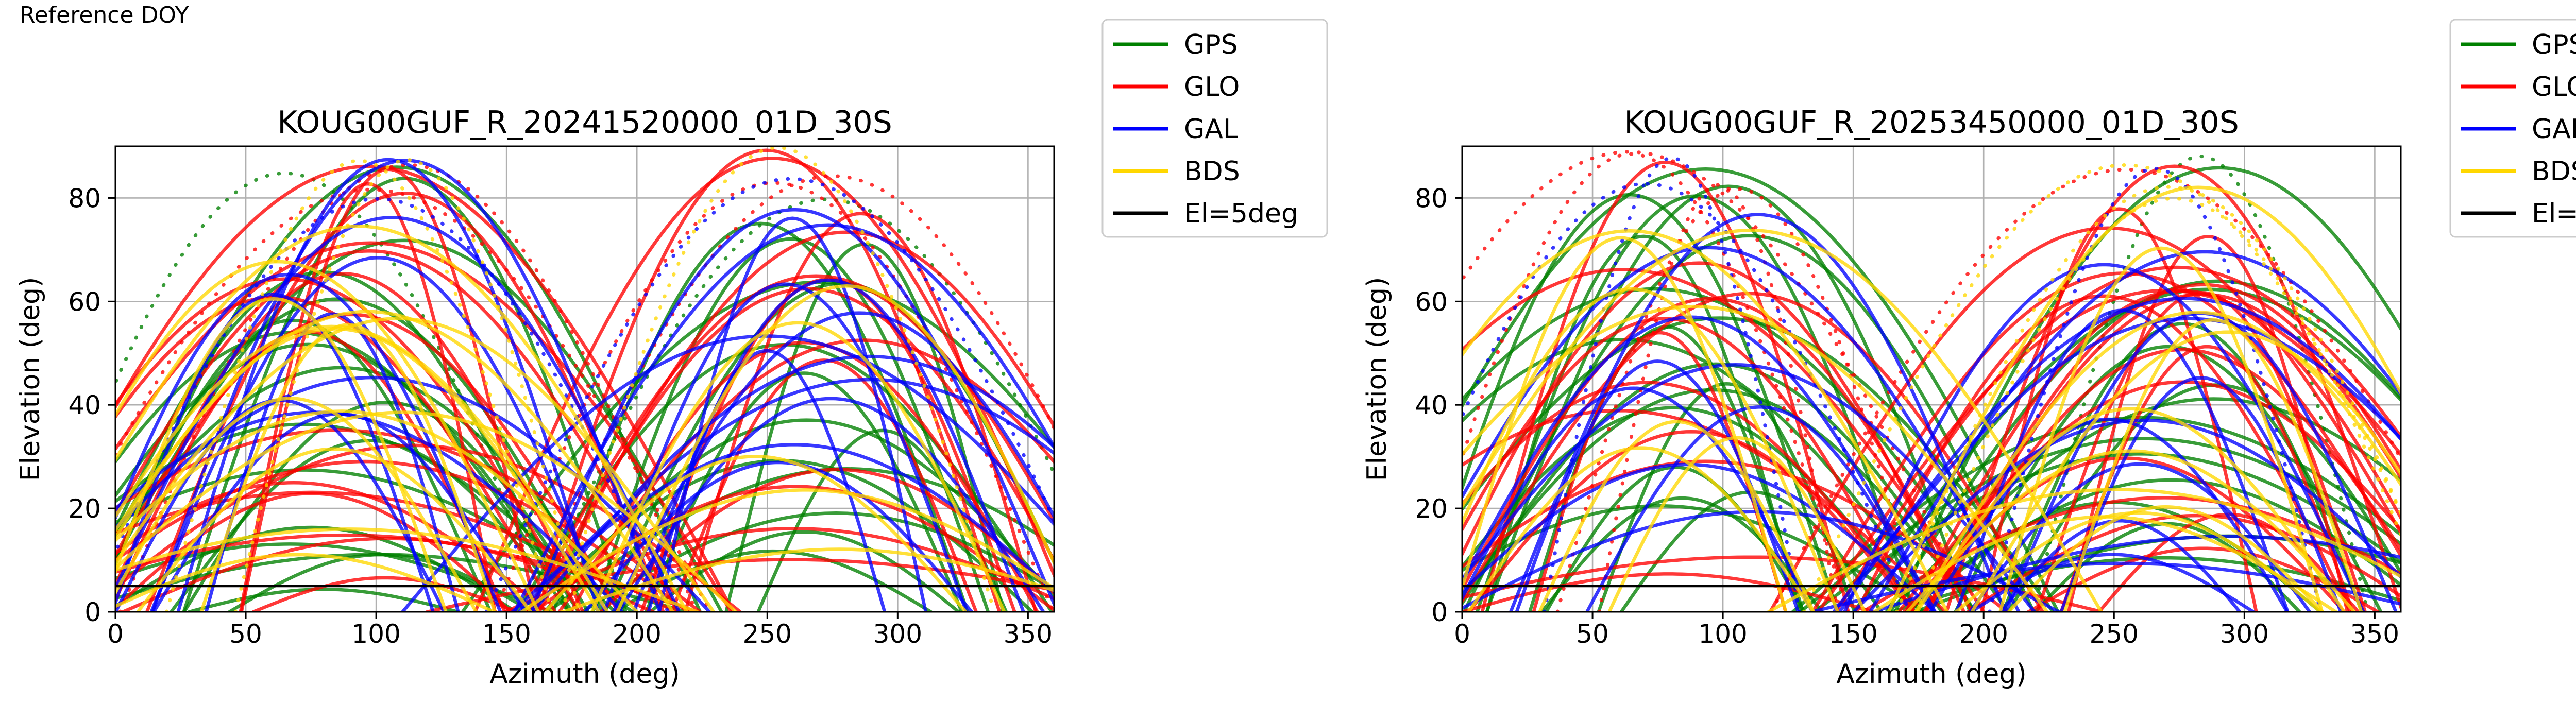 The width and height of the screenshot is (2576, 720). Describe the element at coordinates (2554, 213) in the screenshot. I see `chart-2-legend-label-5: El=5deg` at that location.